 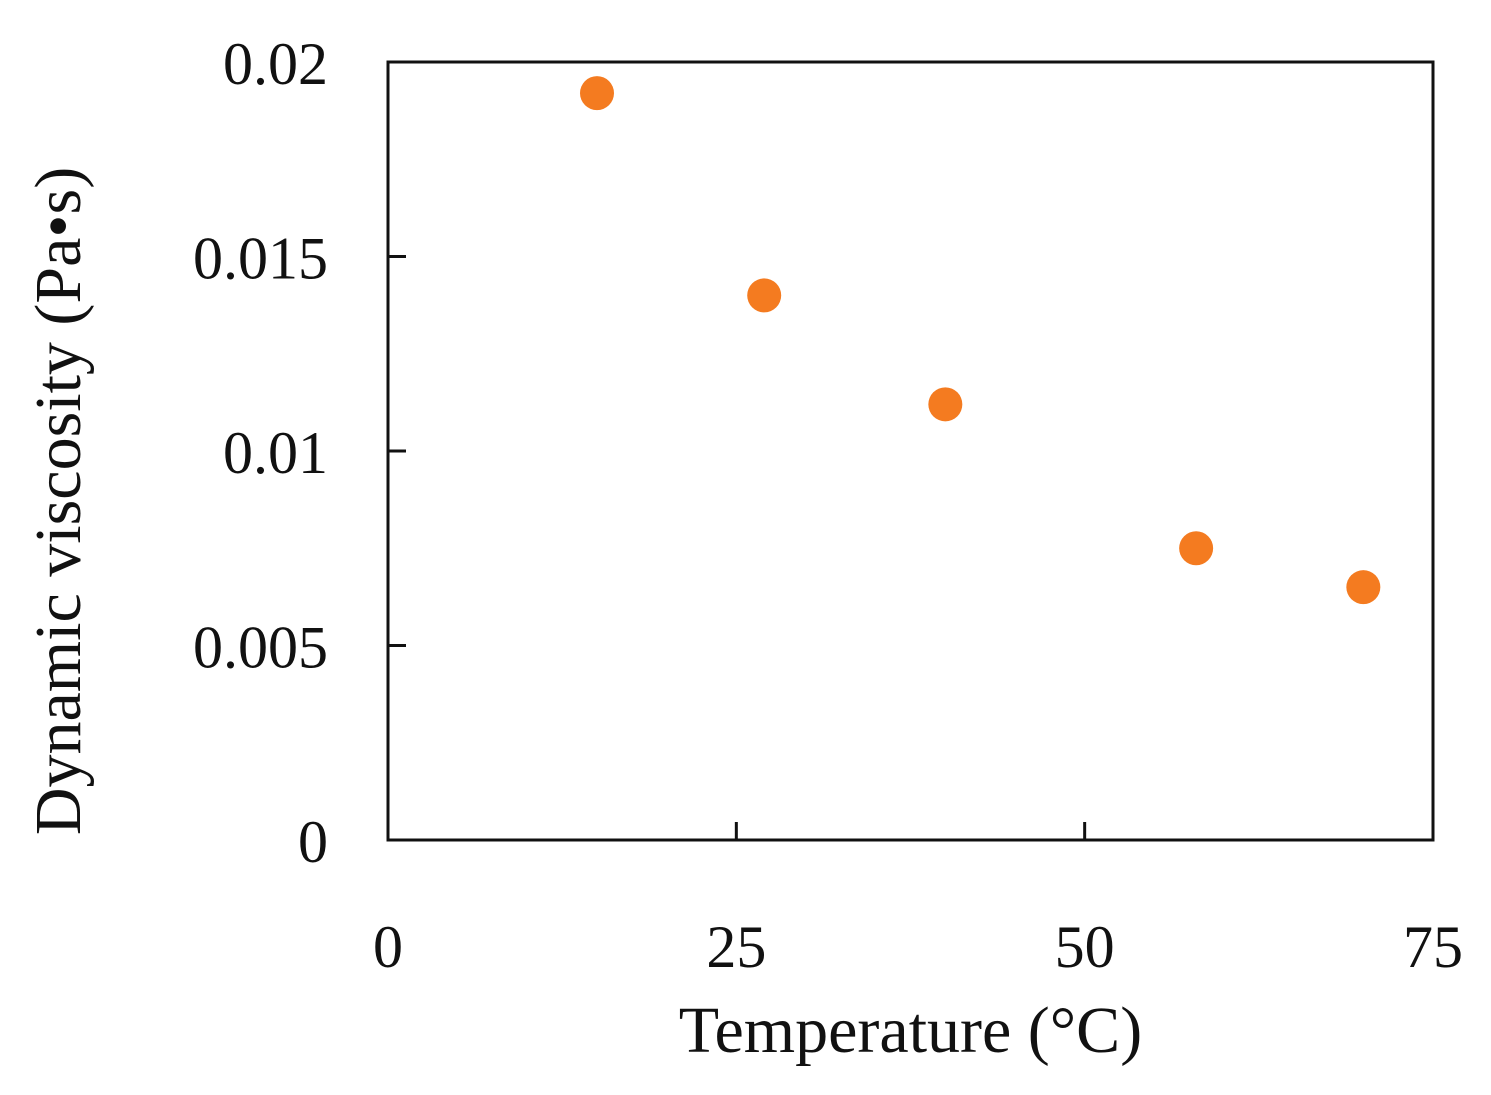 I want to click on x-tick-label: 0, so click(x=388, y=947).